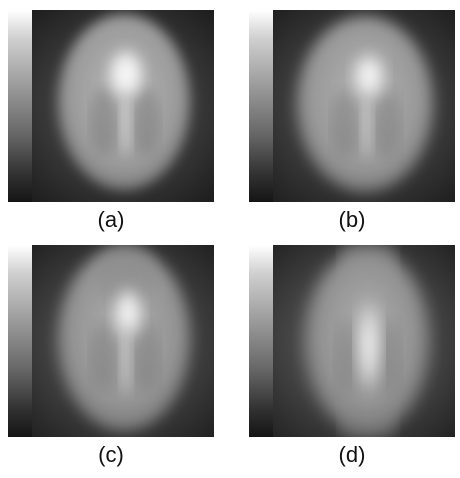 The height and width of the screenshot is (478, 460). What do you see at coordinates (20, 341) in the screenshot?
I see `colorbar-c` at bounding box center [20, 341].